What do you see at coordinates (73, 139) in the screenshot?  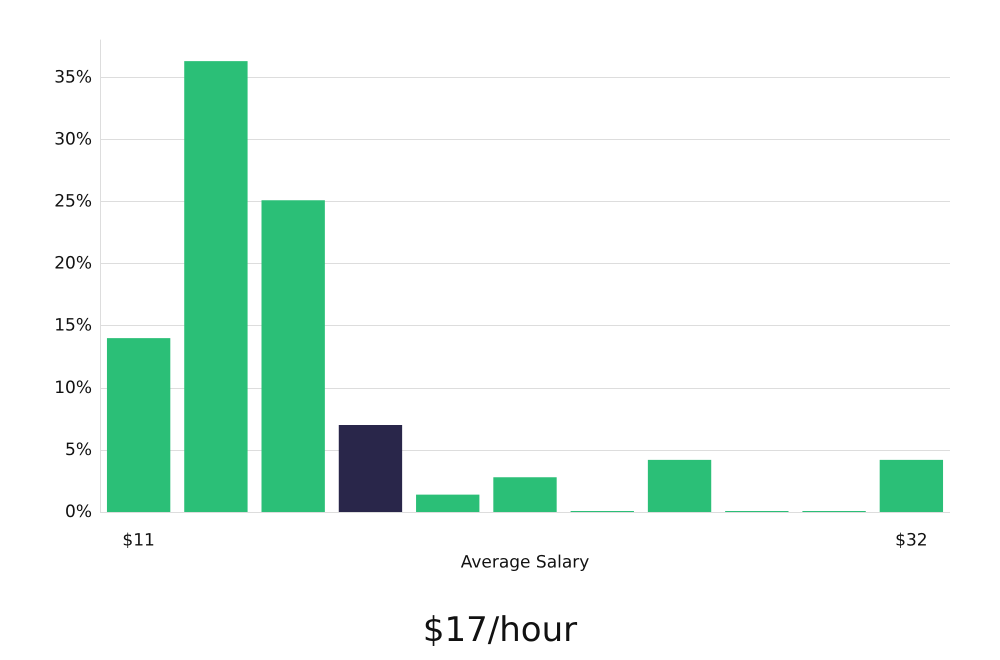 I see `y-tick-label: 30%` at bounding box center [73, 139].